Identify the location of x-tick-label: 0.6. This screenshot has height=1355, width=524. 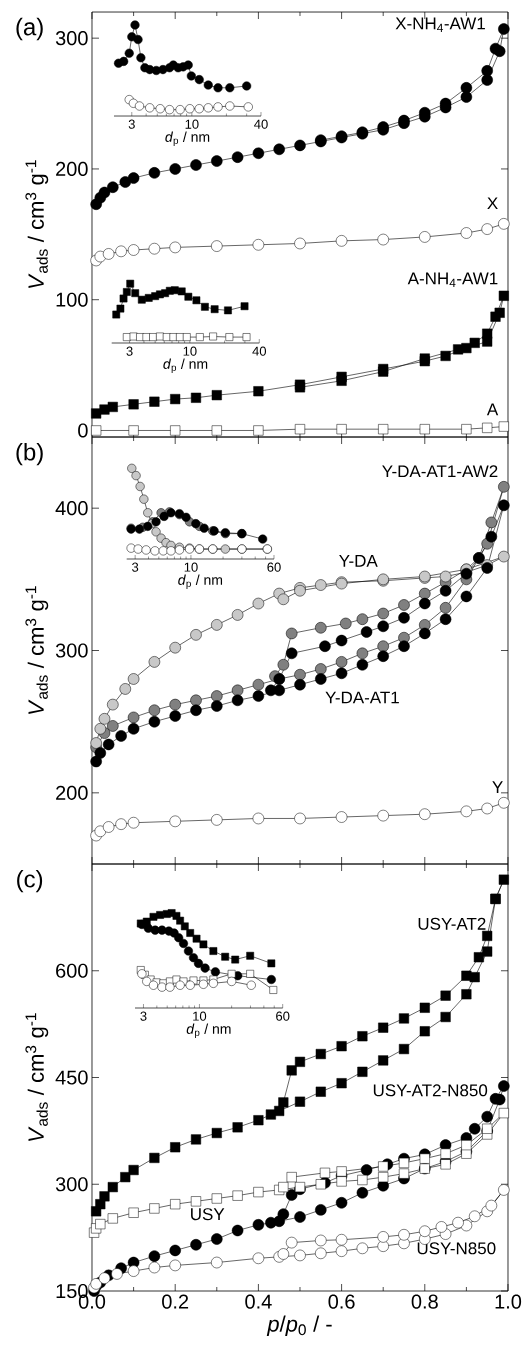
(341, 1301).